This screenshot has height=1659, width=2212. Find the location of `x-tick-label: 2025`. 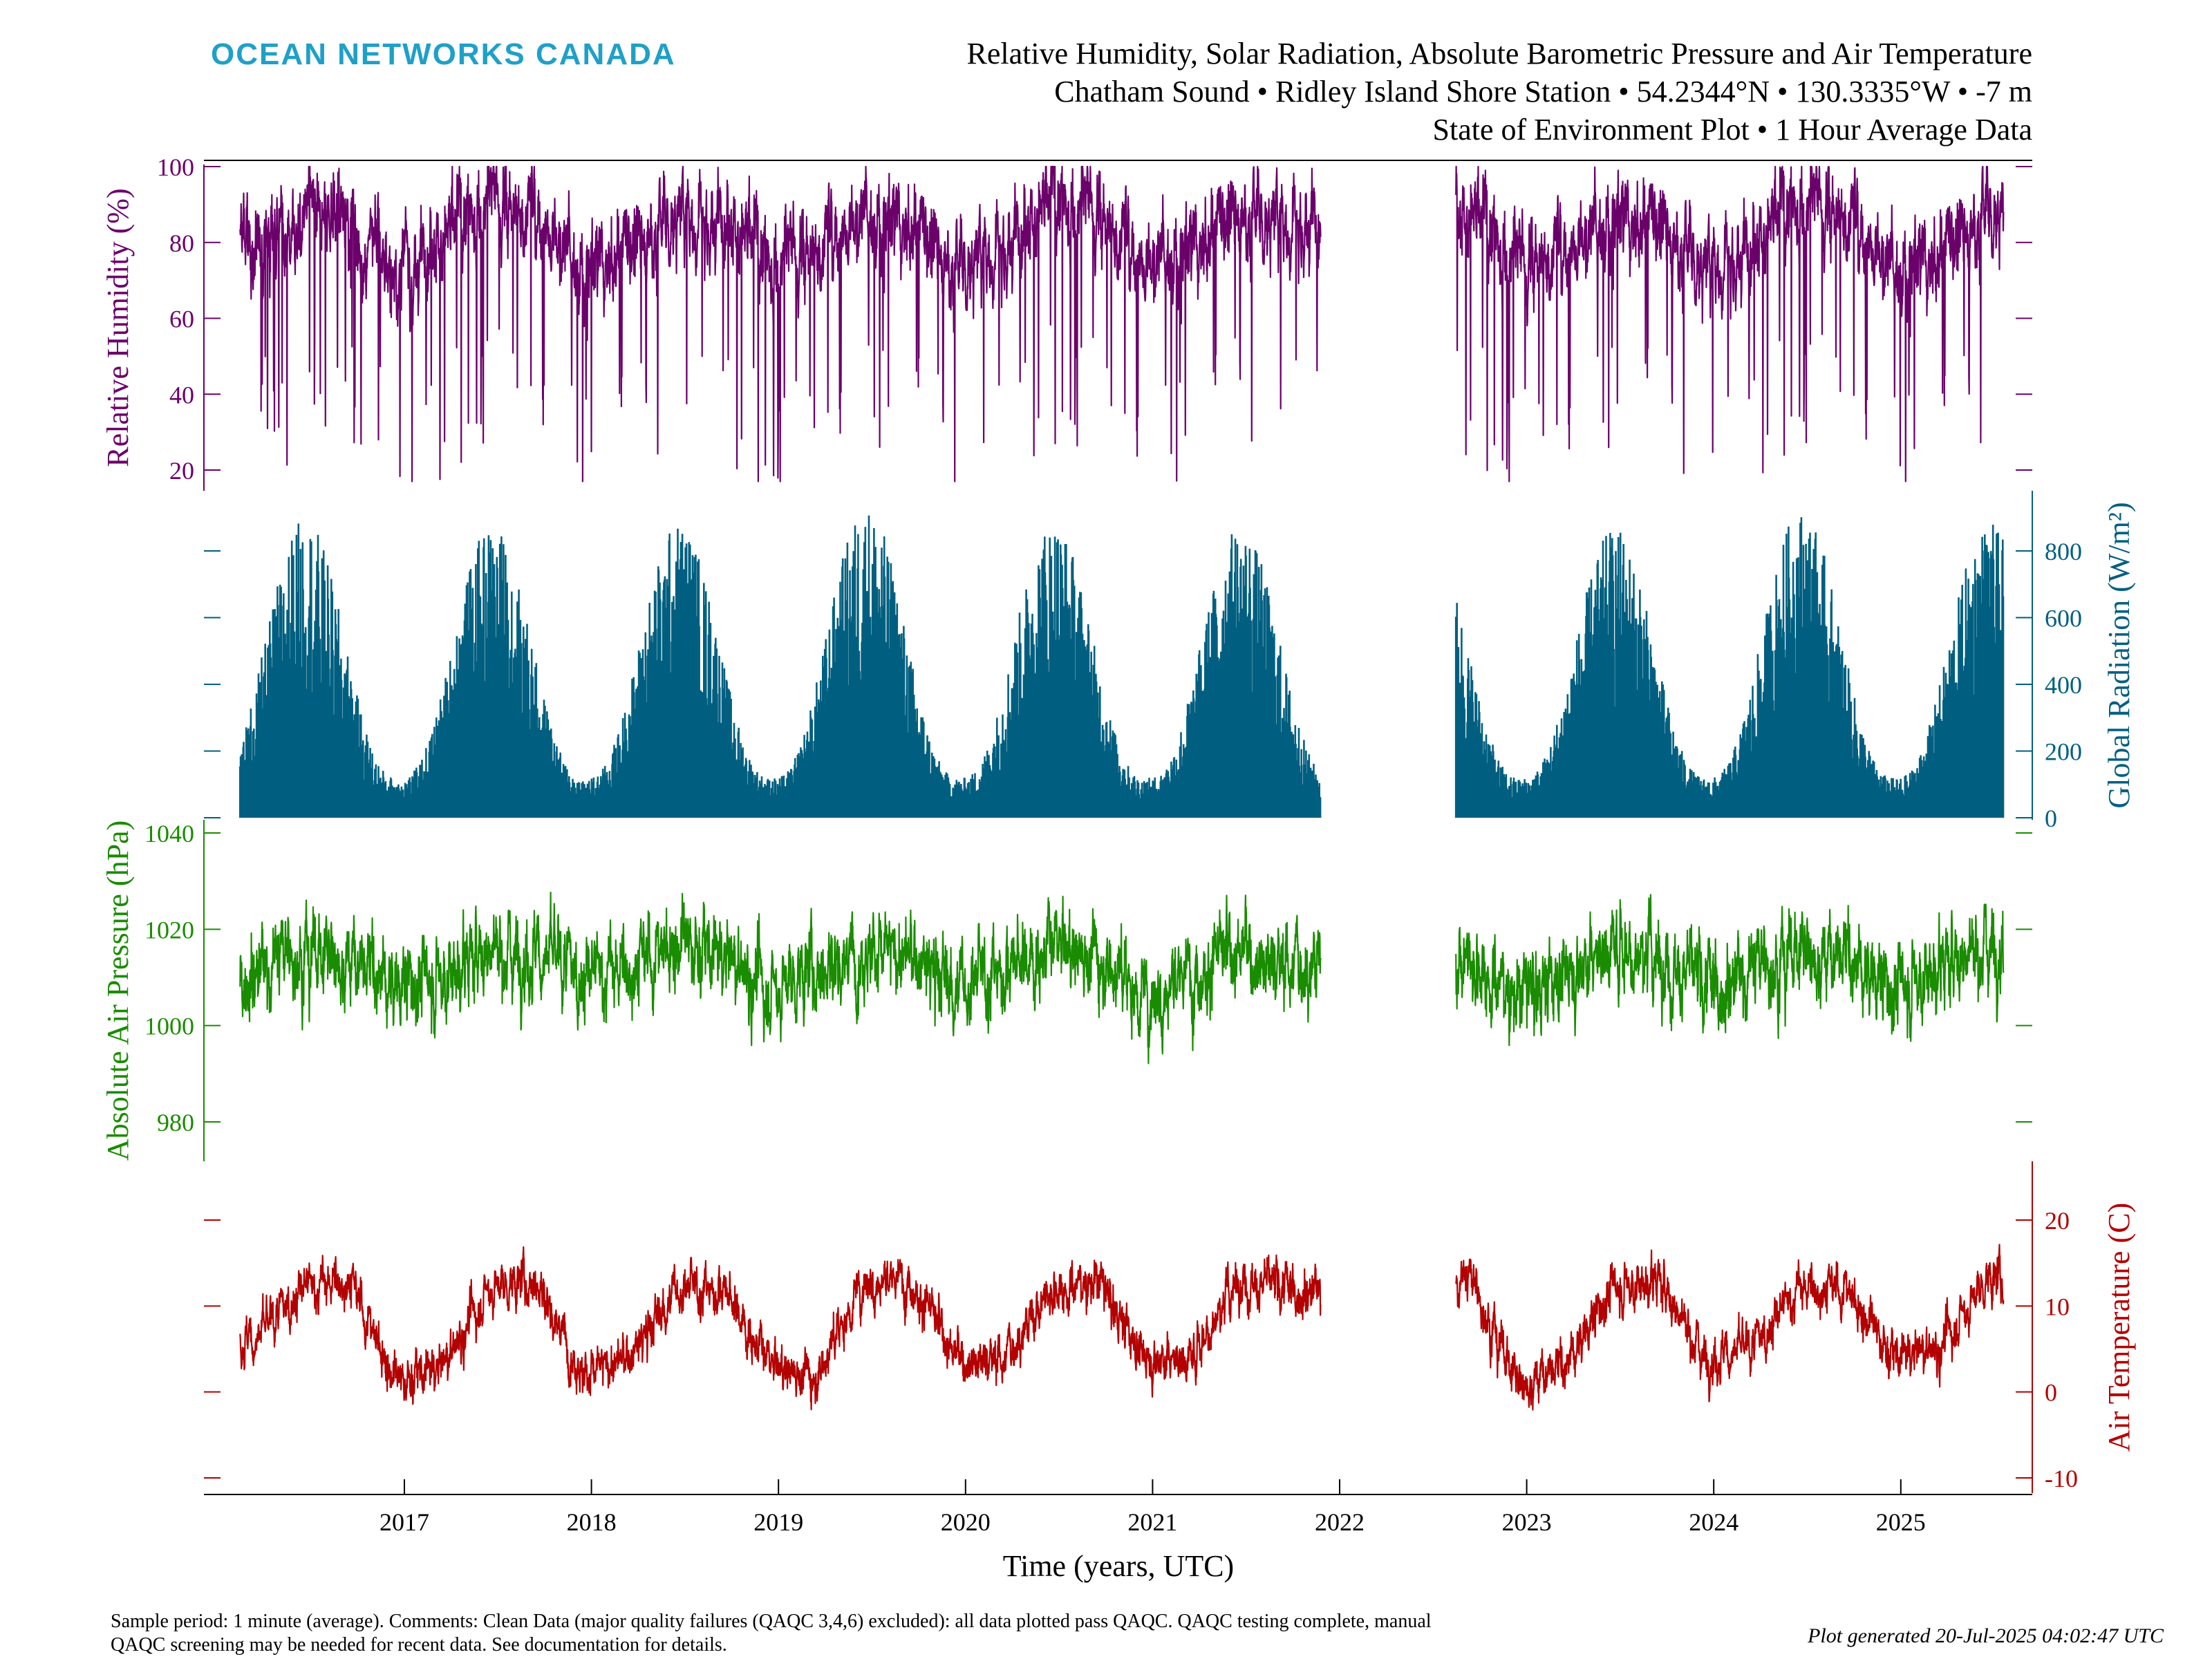

x-tick-label: 2025 is located at coordinates (1901, 1522).